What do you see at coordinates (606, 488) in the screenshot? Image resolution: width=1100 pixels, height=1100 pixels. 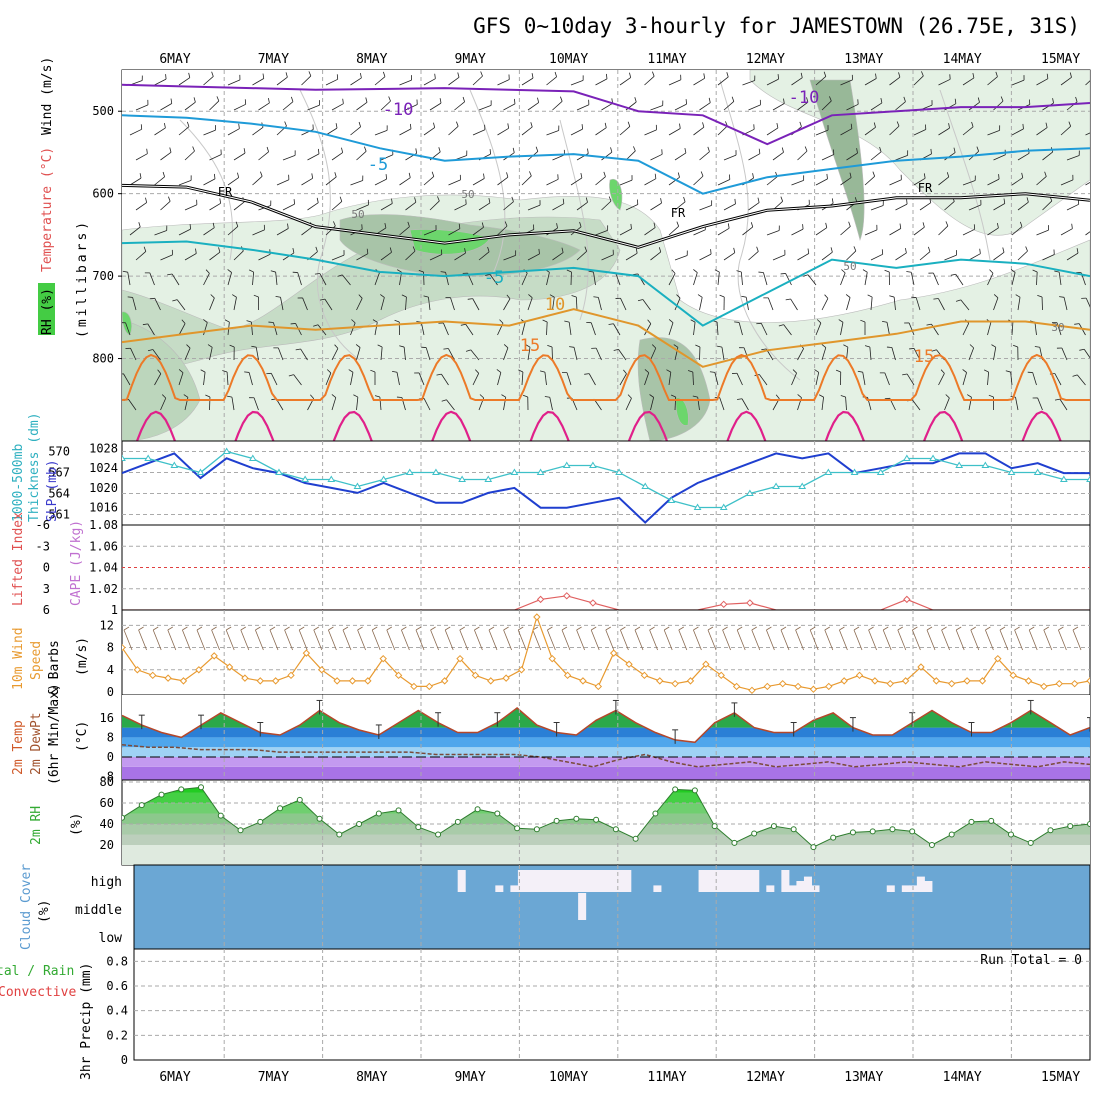 I see `slp-line` at bounding box center [606, 488].